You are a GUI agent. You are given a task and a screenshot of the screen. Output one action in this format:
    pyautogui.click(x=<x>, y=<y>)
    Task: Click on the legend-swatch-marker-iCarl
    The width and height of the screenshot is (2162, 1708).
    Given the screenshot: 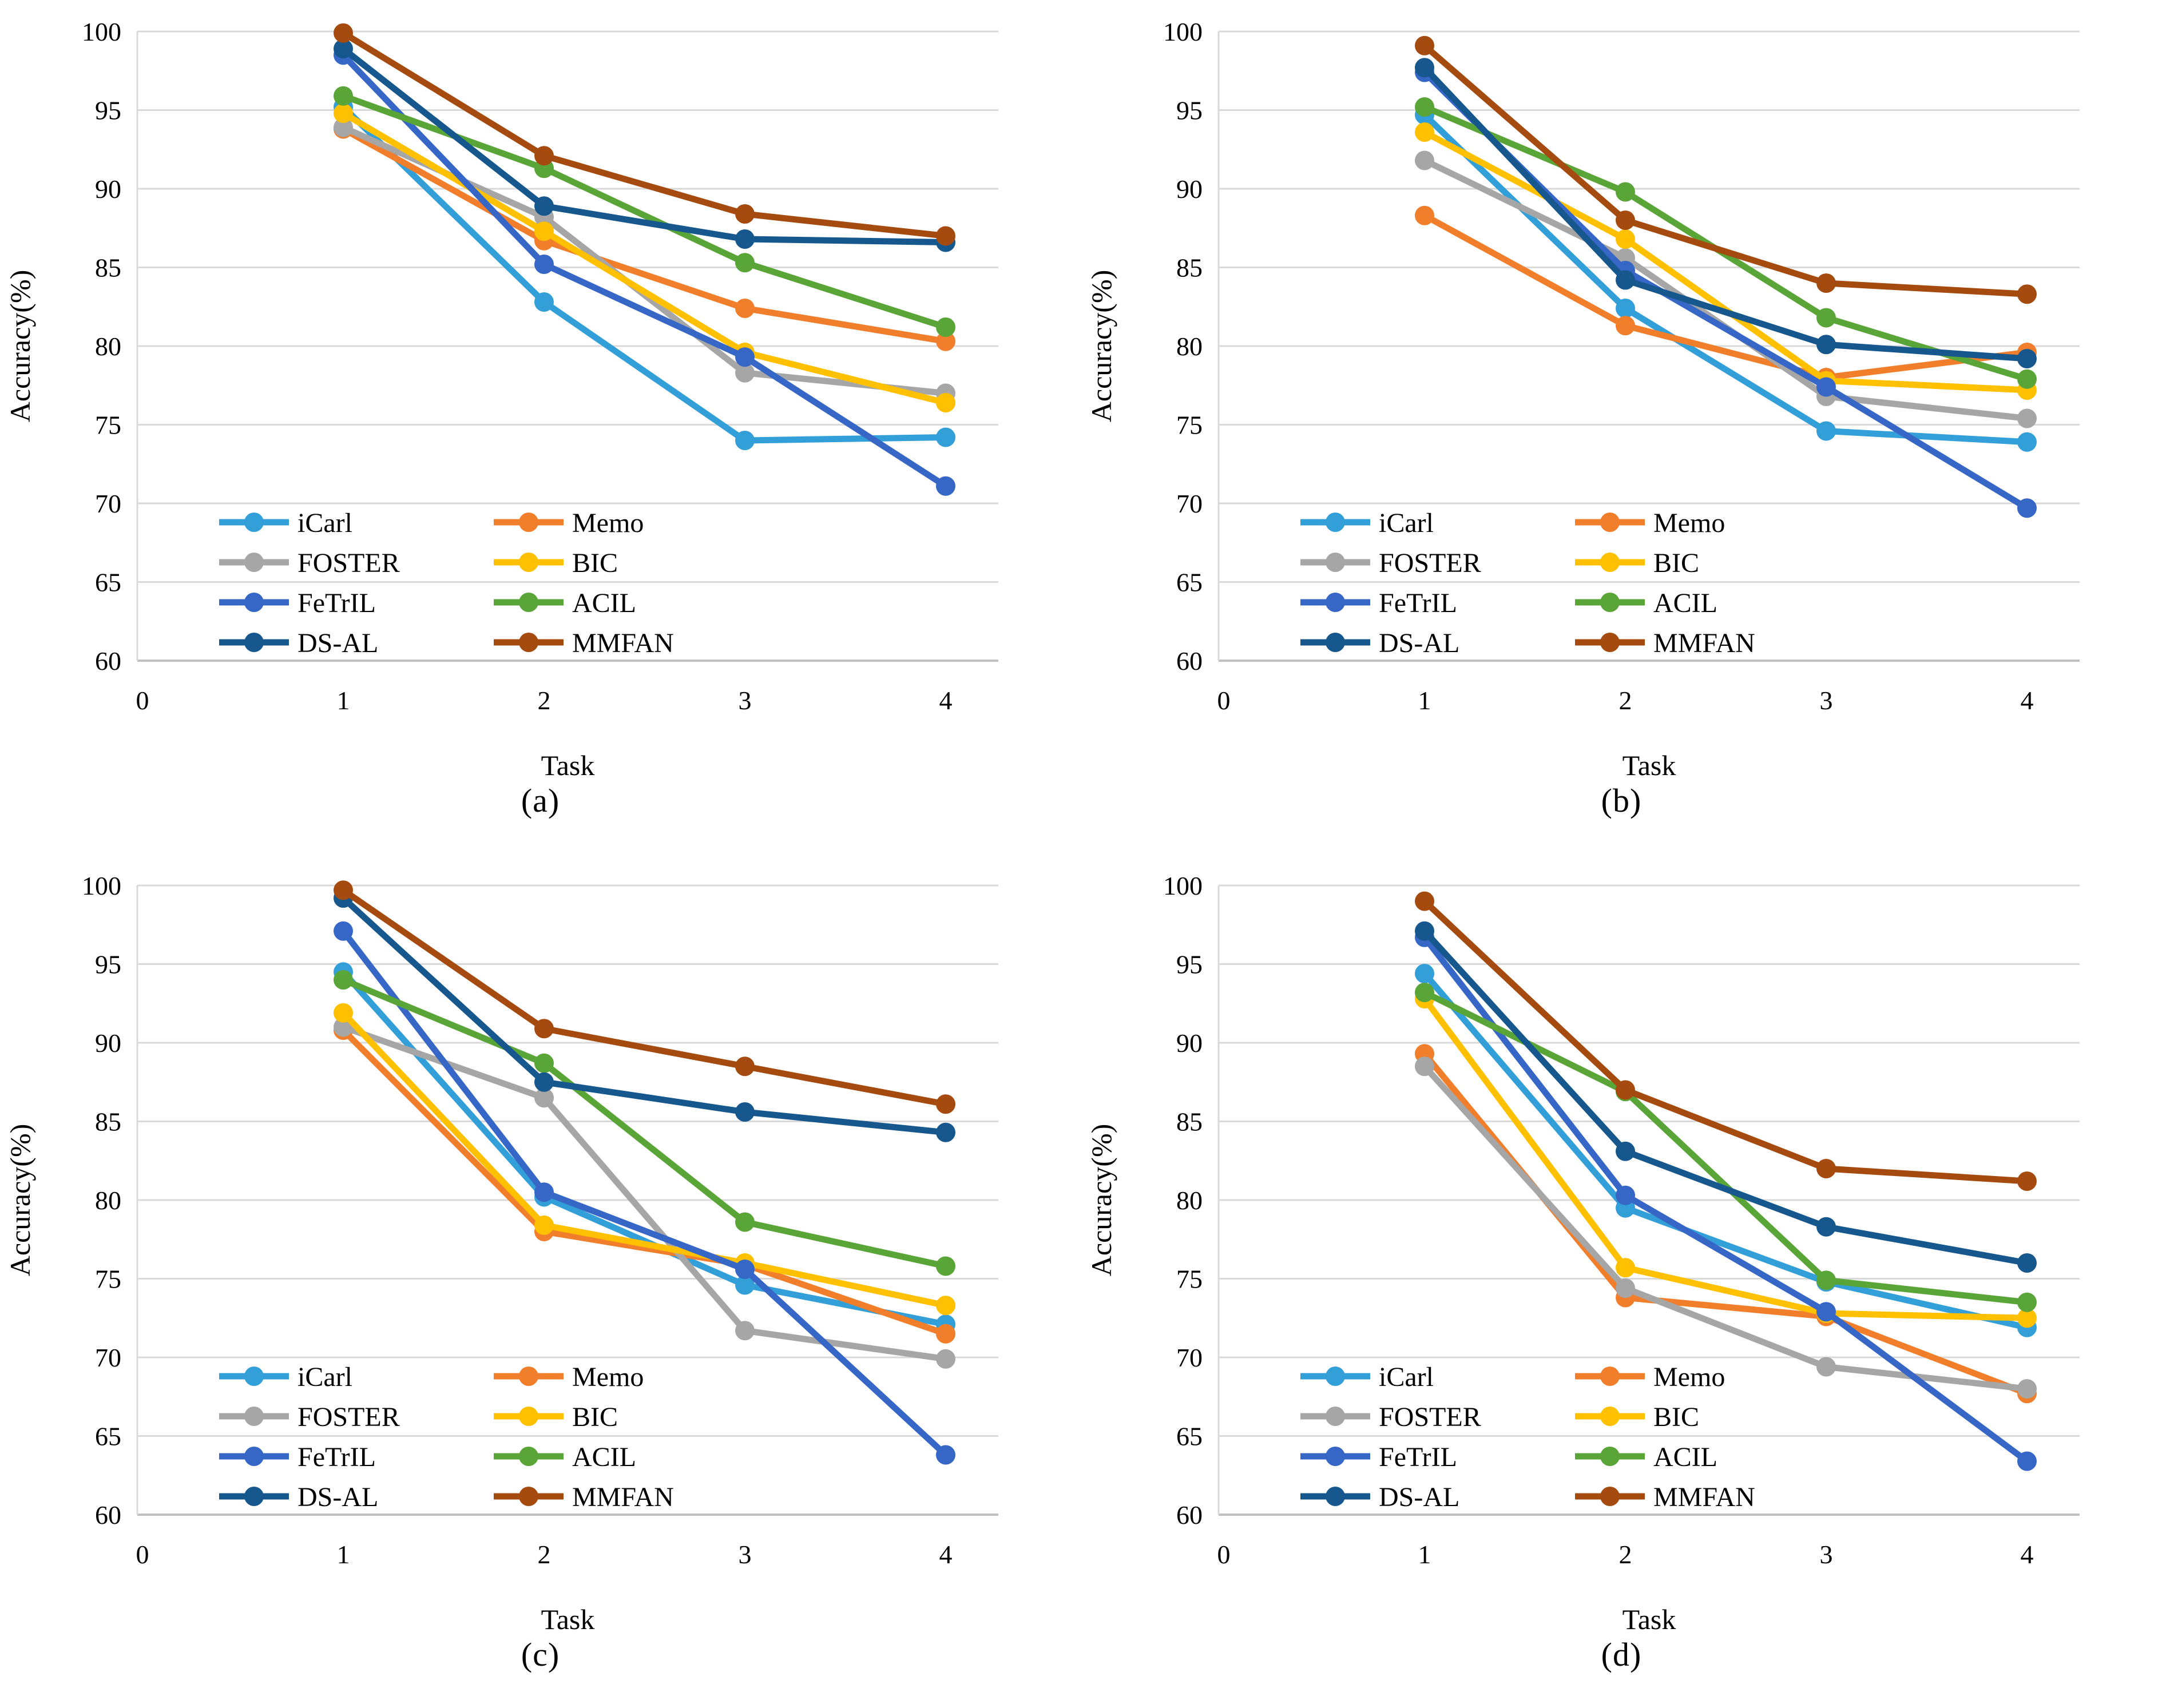 What is the action you would take?
    pyautogui.click(x=1335, y=1376)
    